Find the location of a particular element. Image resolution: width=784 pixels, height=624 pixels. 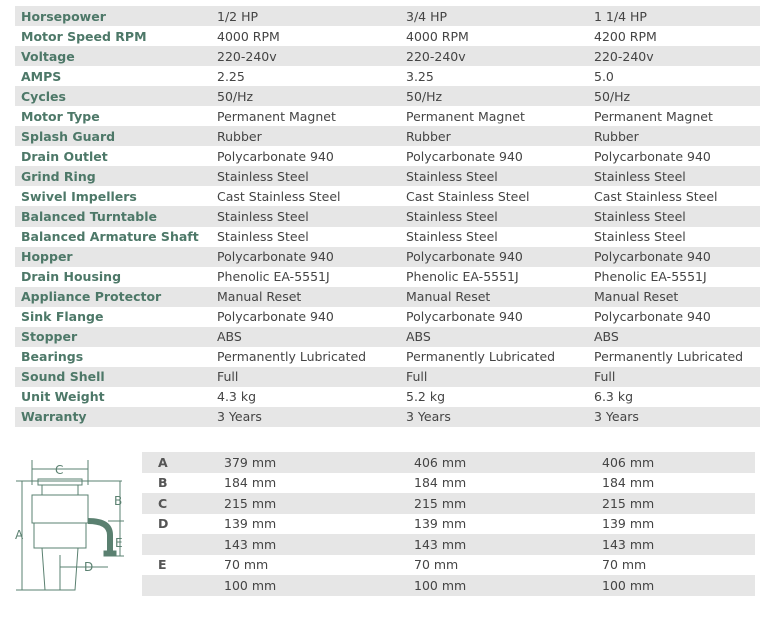

spec-label: Stopper is located at coordinates (49, 337).